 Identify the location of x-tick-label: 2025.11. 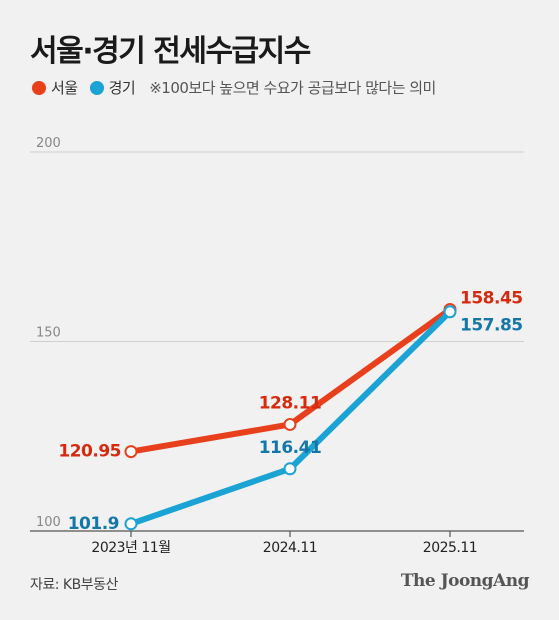
(450, 548).